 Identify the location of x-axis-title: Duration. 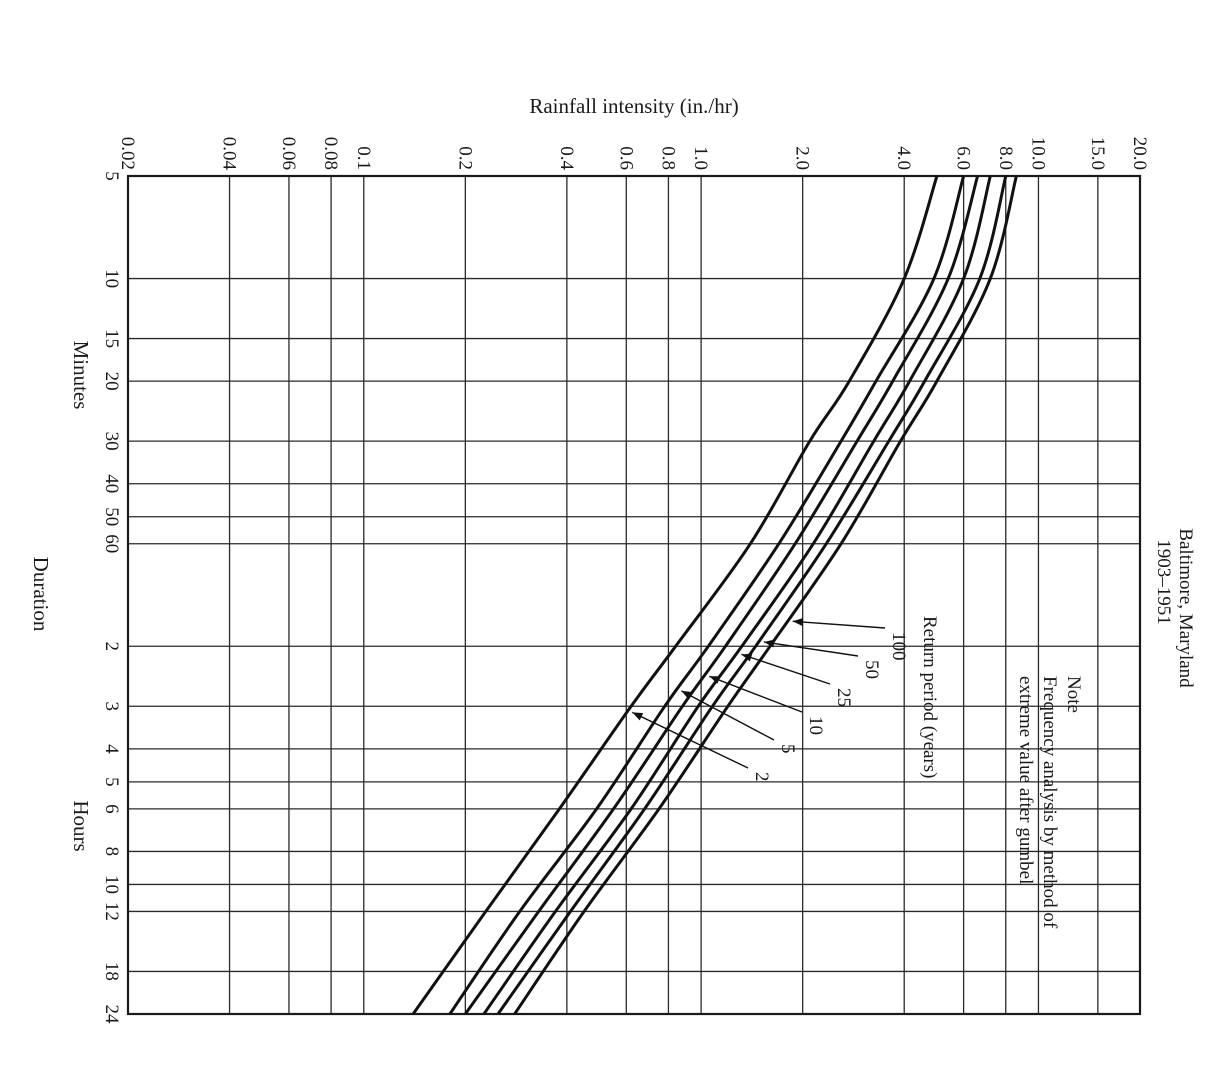
(41, 594).